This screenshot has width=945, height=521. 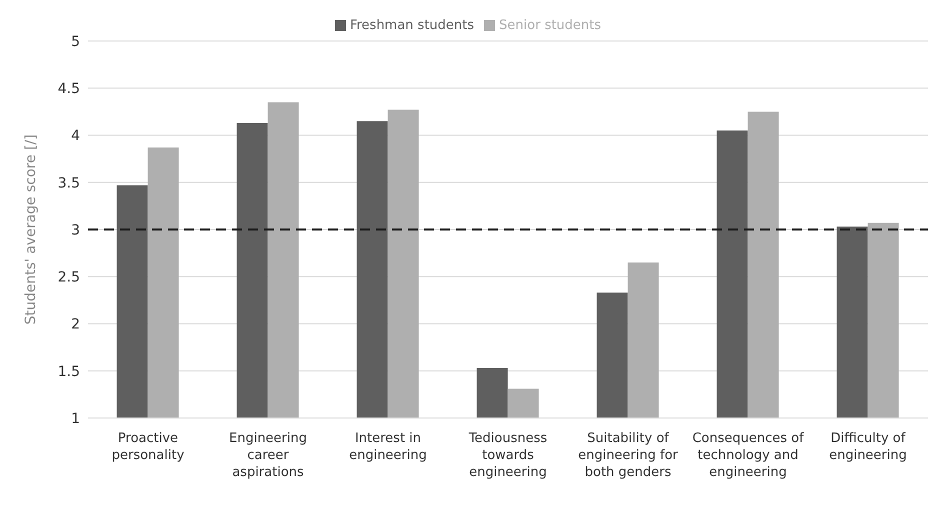 I want to click on x-tick-label: Engineering career aspirations, so click(x=268, y=455).